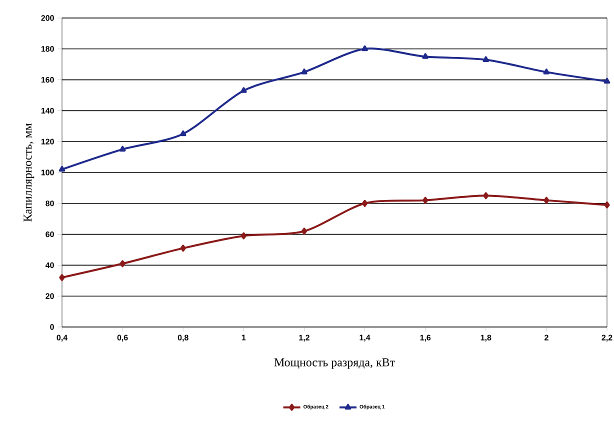  I want to click on x-axis-title: Мощность разряда, кВт, so click(334, 363).